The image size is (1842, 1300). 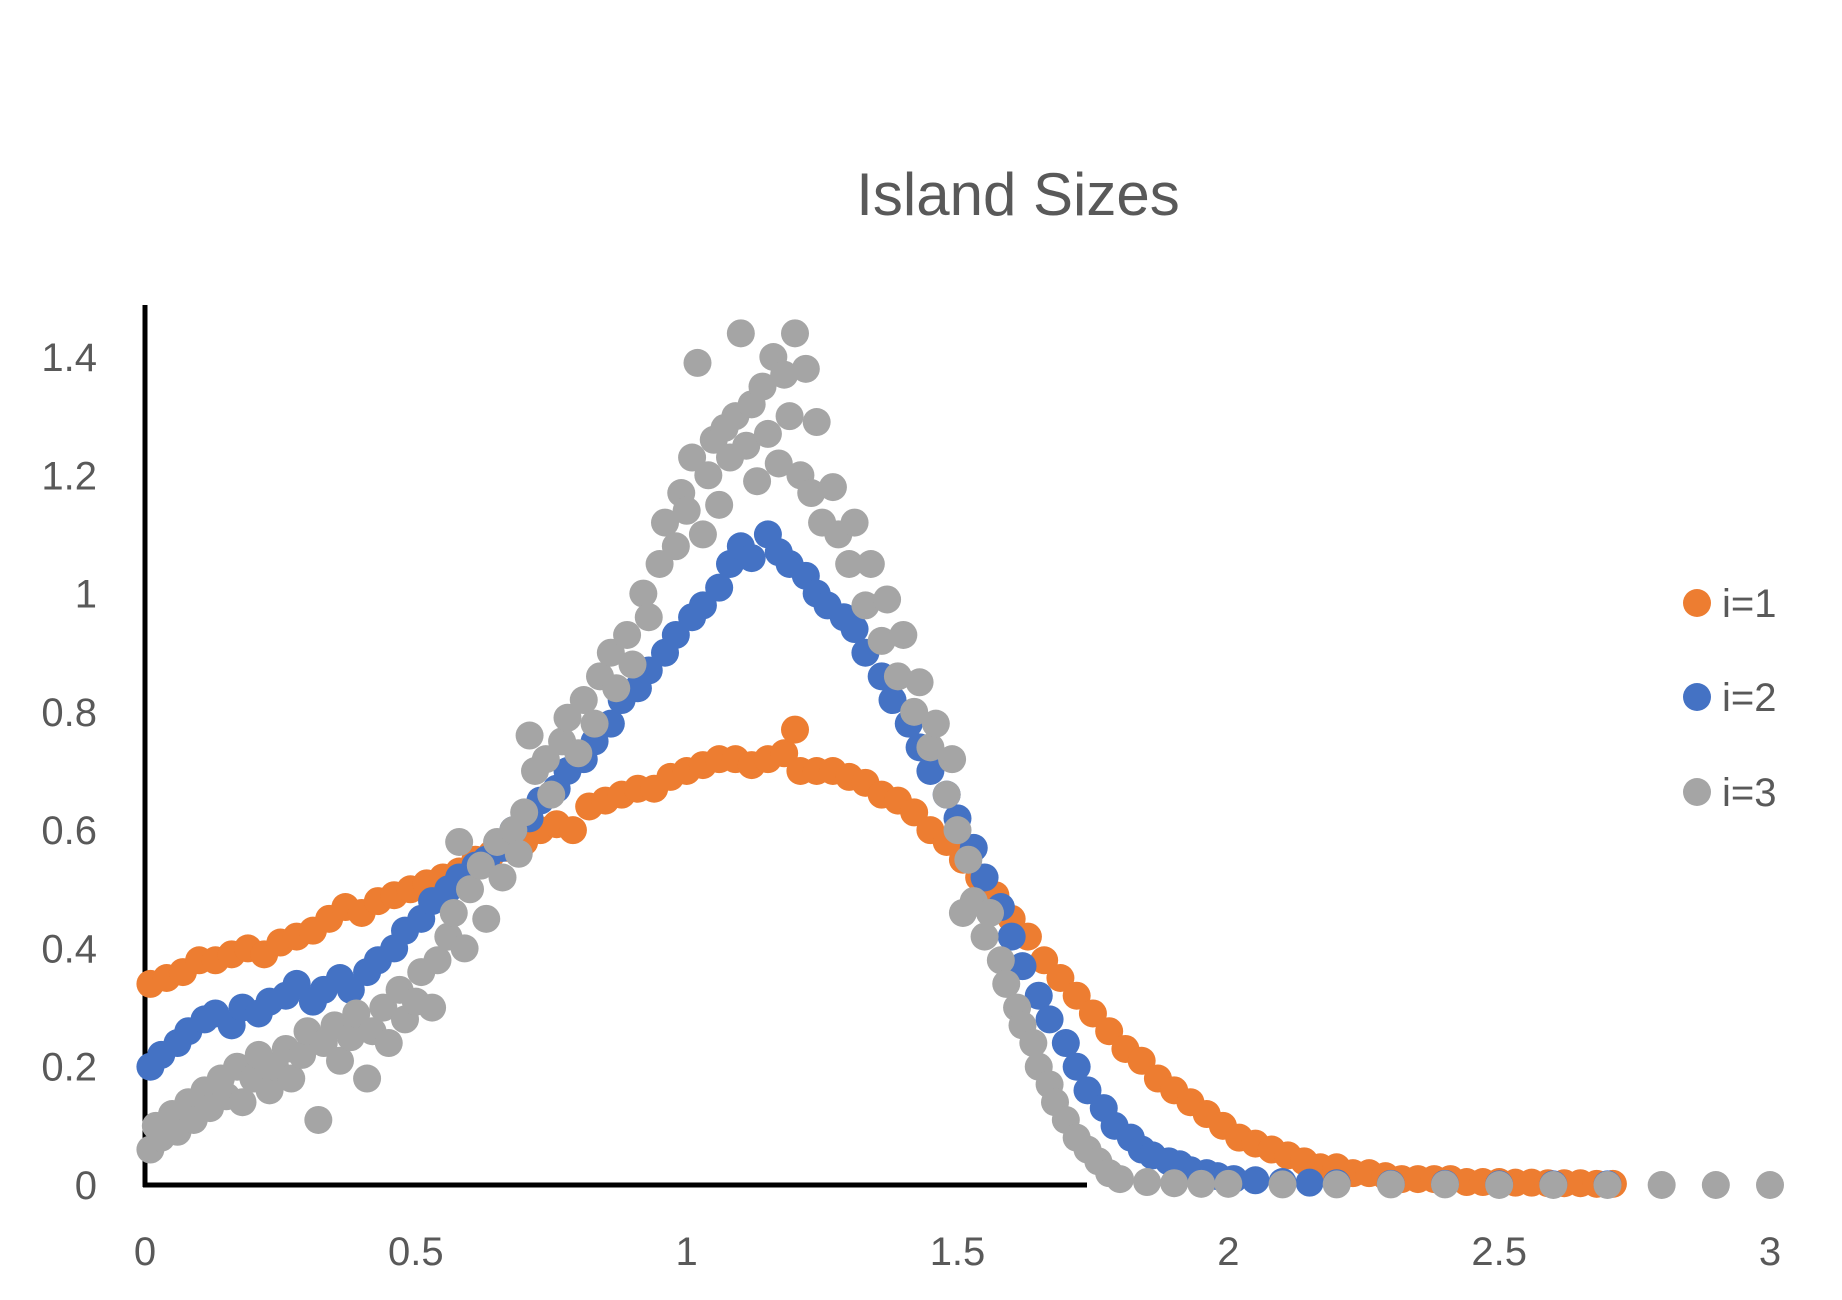 I want to click on chart-title: Island Sizes, so click(x=1018, y=194).